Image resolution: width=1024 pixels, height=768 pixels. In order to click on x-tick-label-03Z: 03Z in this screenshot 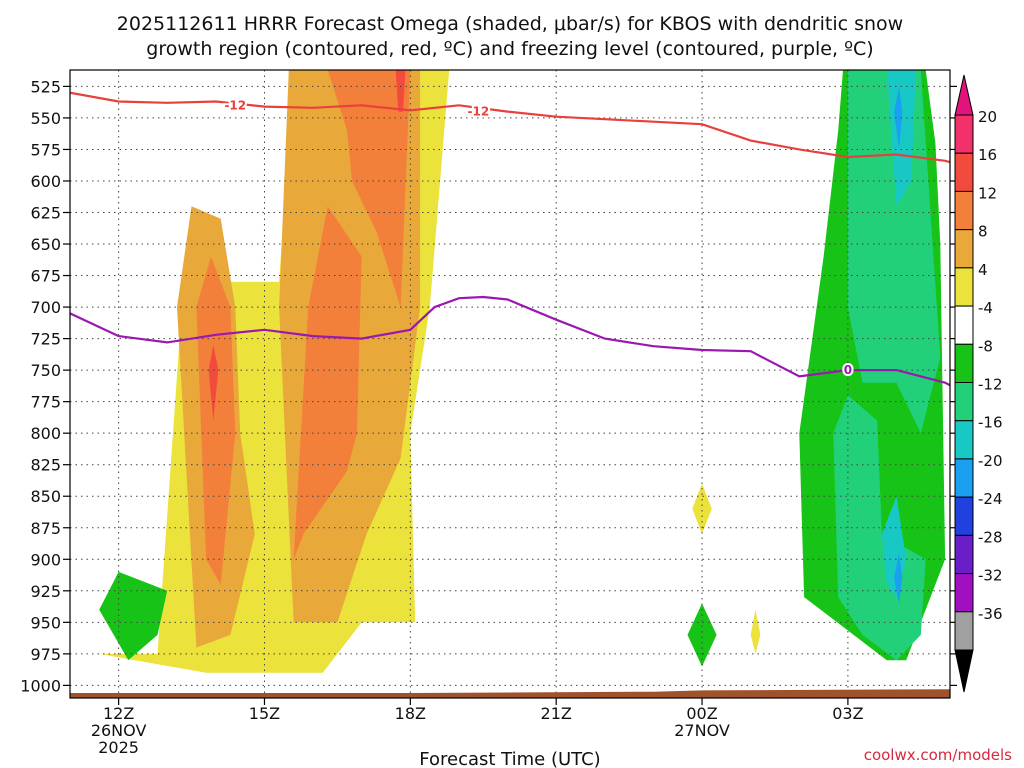, I will do `click(847, 713)`.